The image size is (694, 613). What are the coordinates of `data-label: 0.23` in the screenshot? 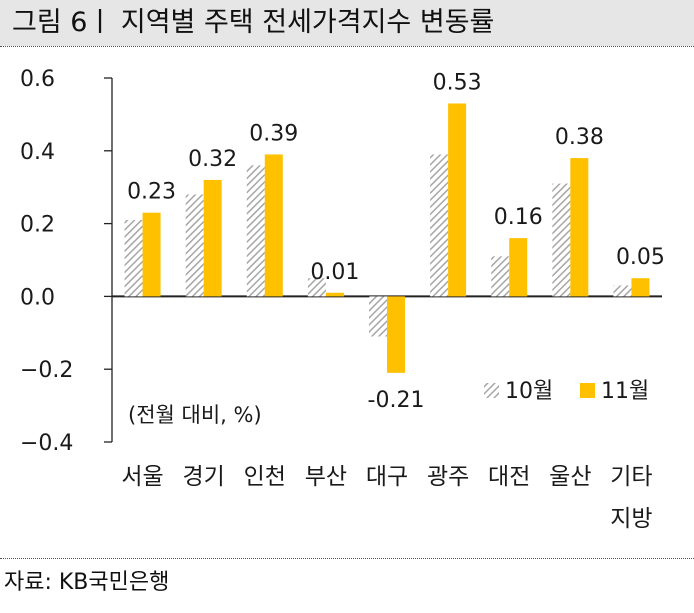 It's located at (151, 192).